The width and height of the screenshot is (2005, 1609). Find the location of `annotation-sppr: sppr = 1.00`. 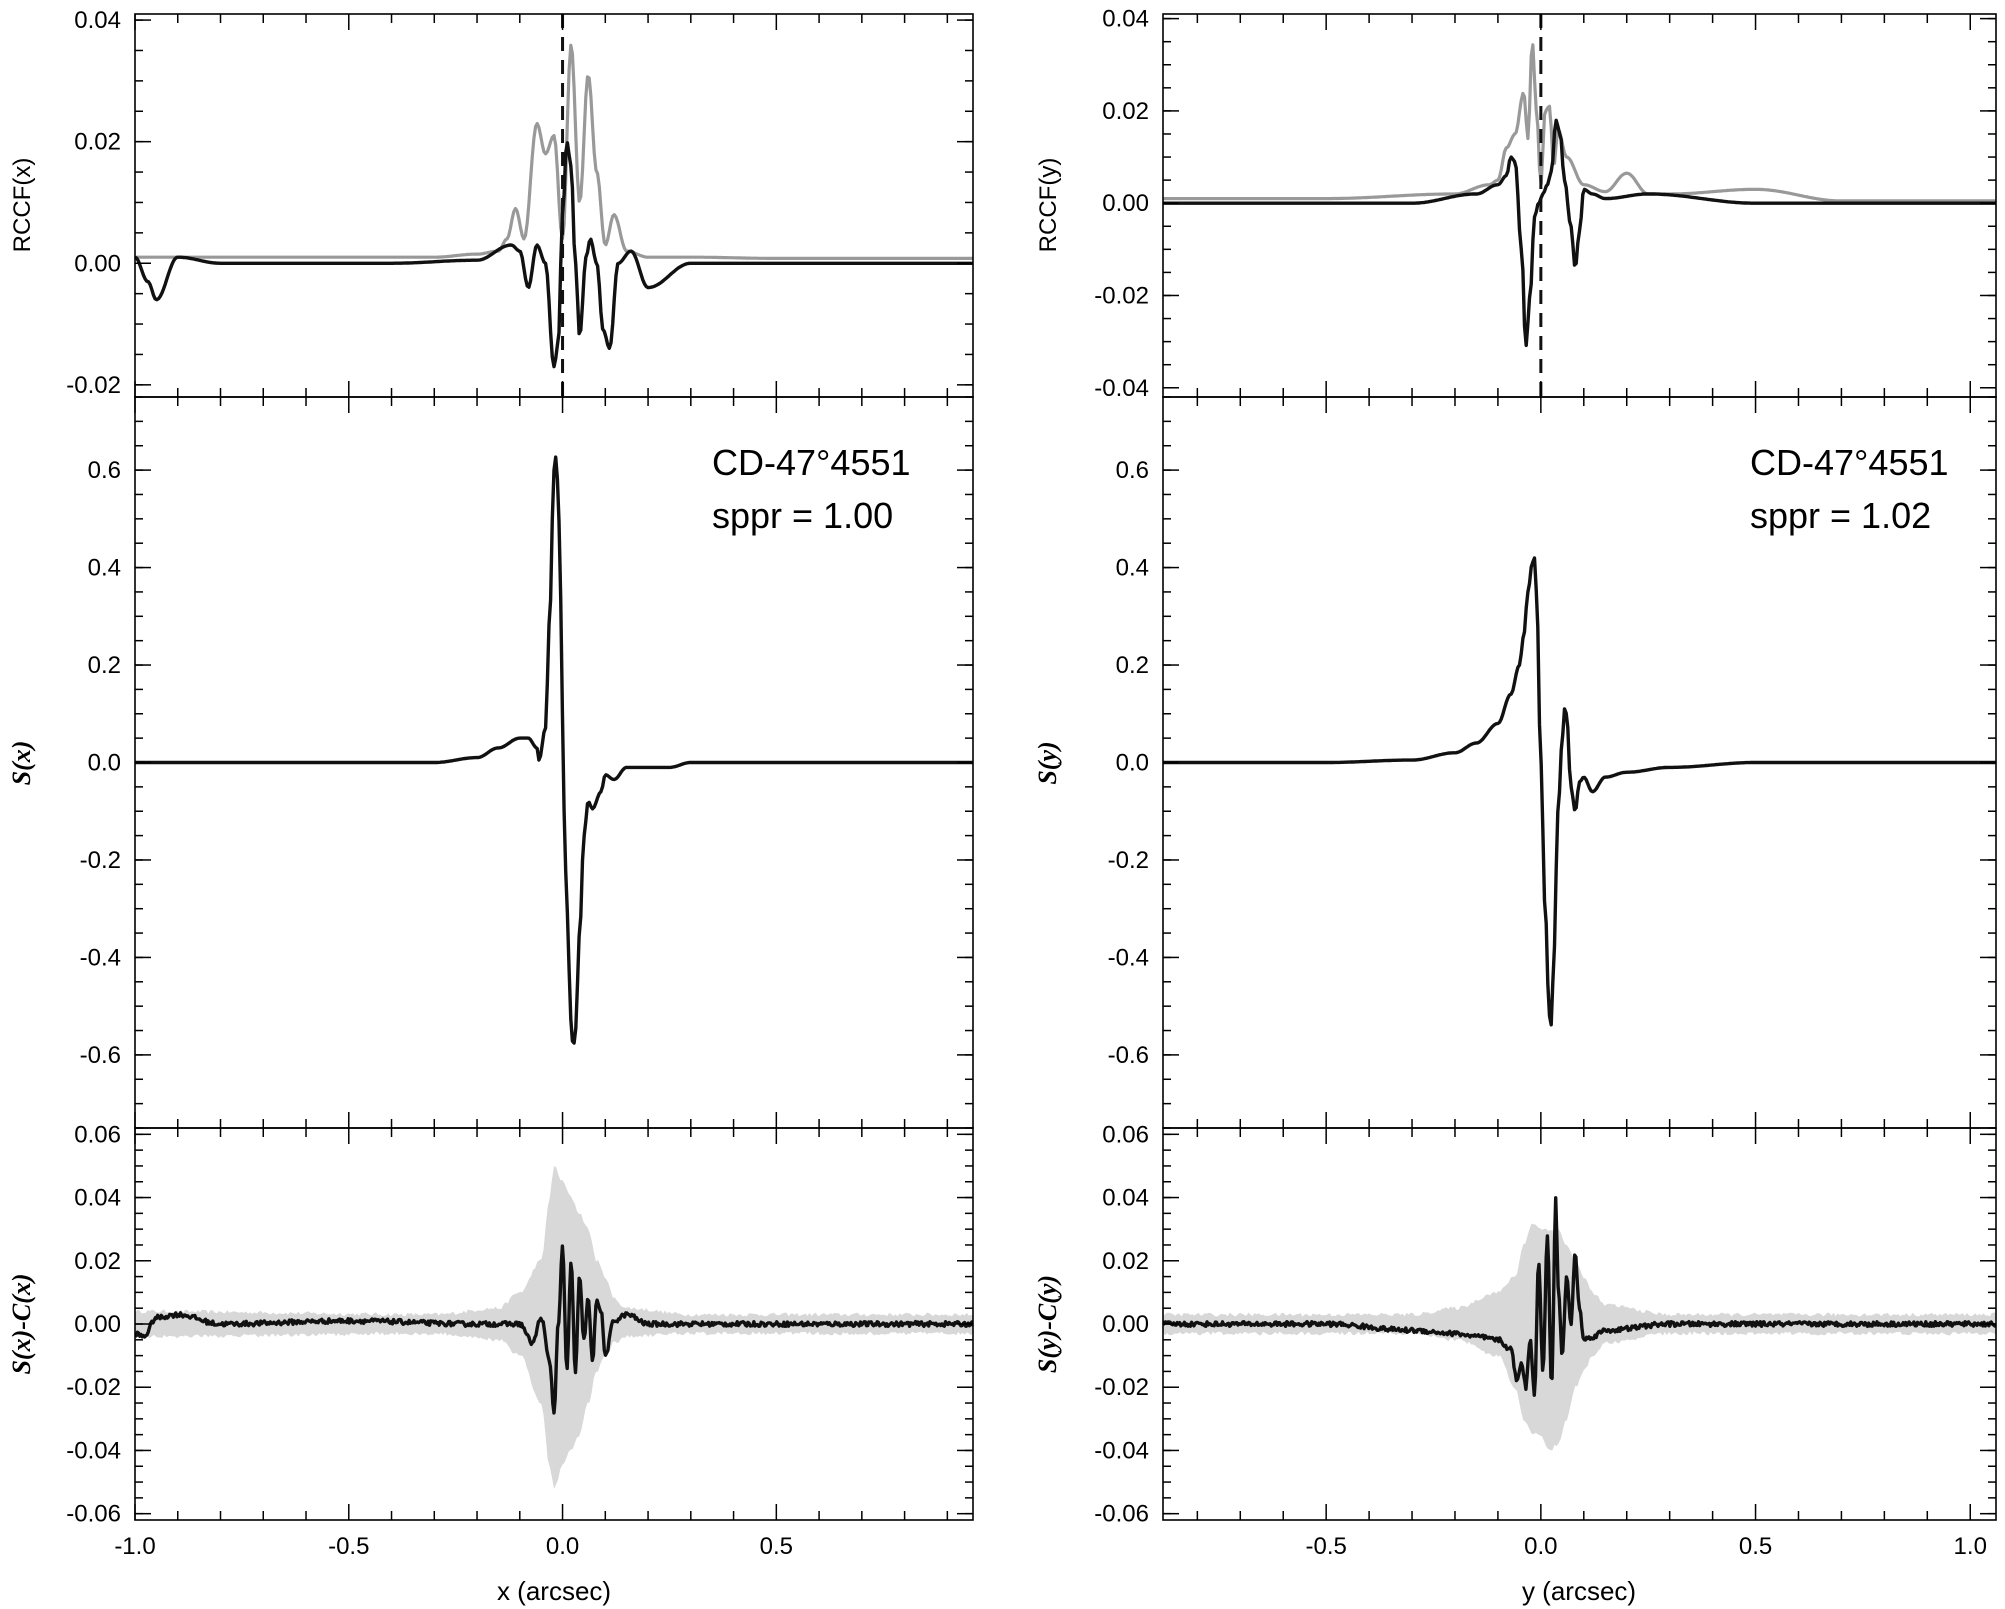

annotation-sppr: sppr = 1.00 is located at coordinates (802, 515).